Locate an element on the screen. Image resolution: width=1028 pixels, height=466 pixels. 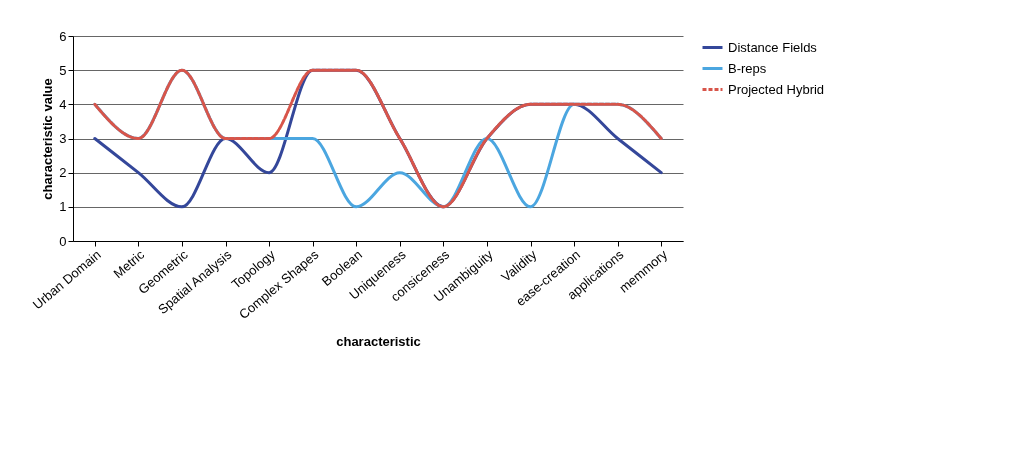
y-tick-label: 6 is located at coordinates (63, 36).